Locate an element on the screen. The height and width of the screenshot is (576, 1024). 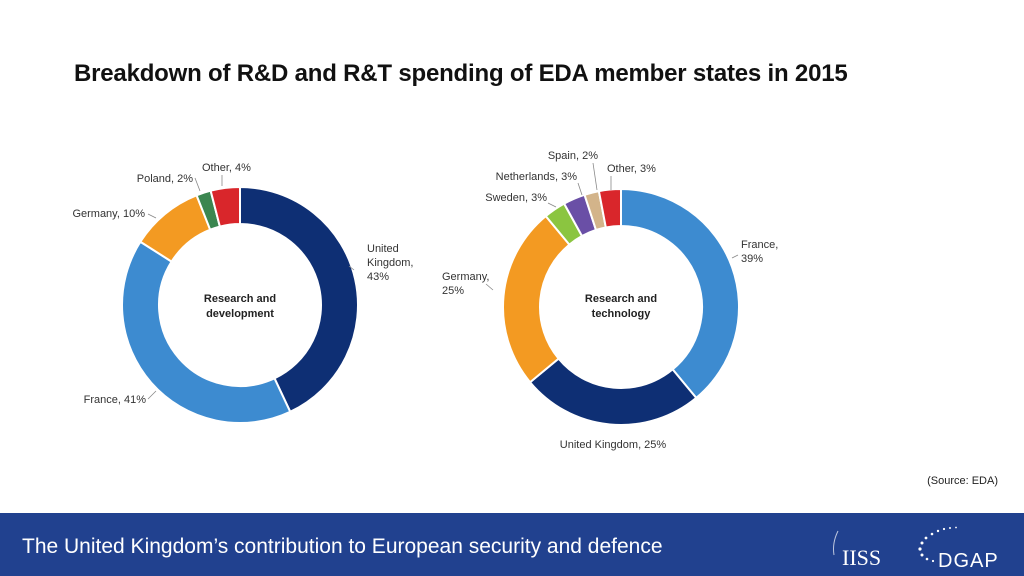
iiss-logo: IISS is located at coordinates (857, 549).